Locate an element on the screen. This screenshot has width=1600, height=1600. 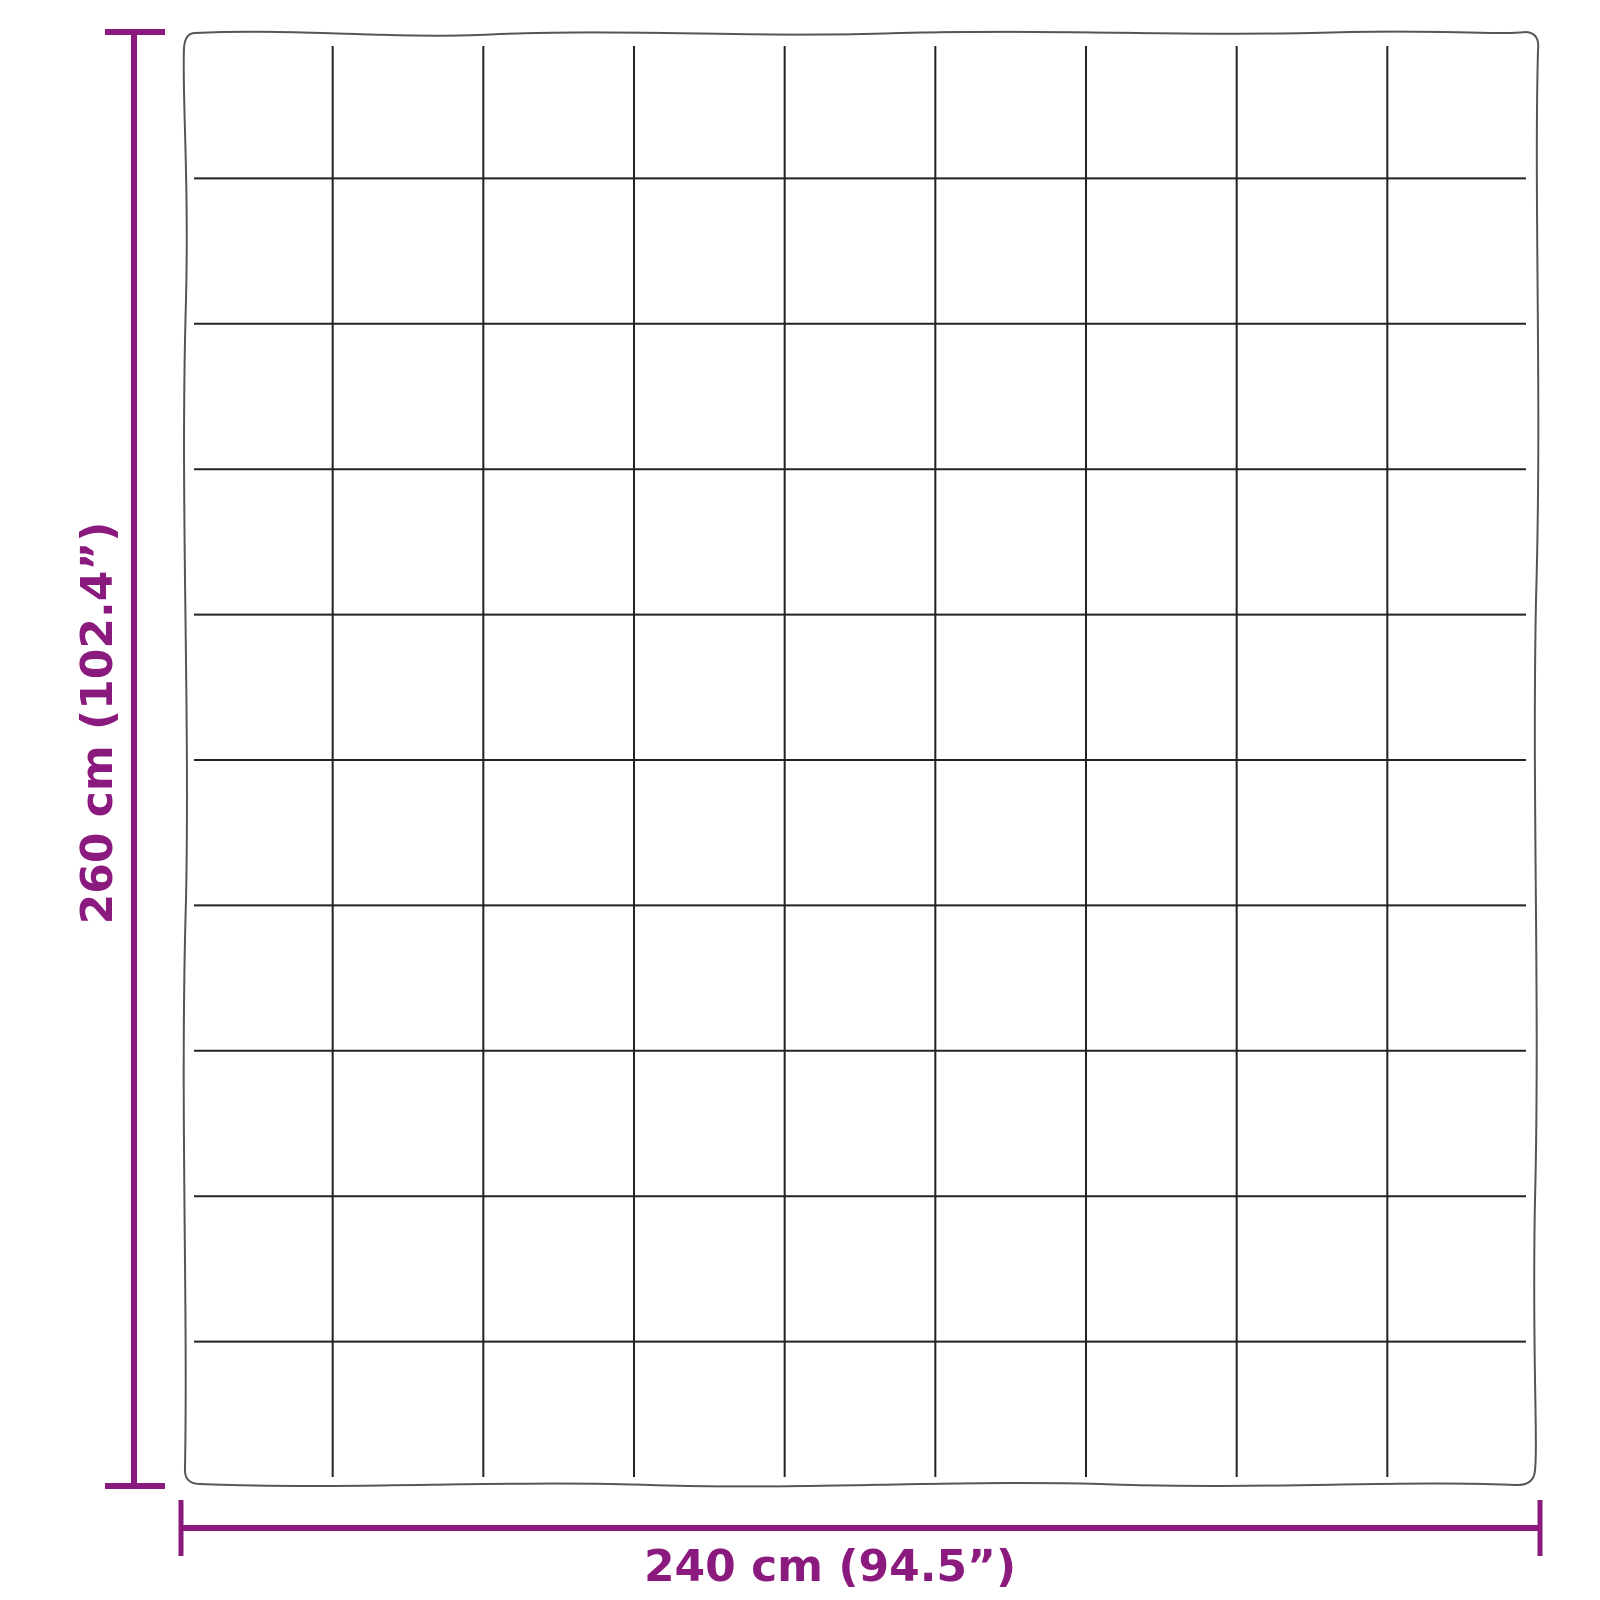
width-dimension: 240 cm (94.5”) is located at coordinates (860, 1546).